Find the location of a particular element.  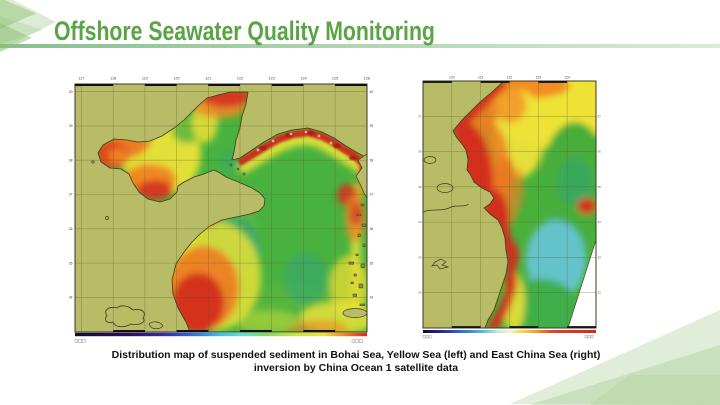

svg-text: 126 is located at coordinates (367, 79).